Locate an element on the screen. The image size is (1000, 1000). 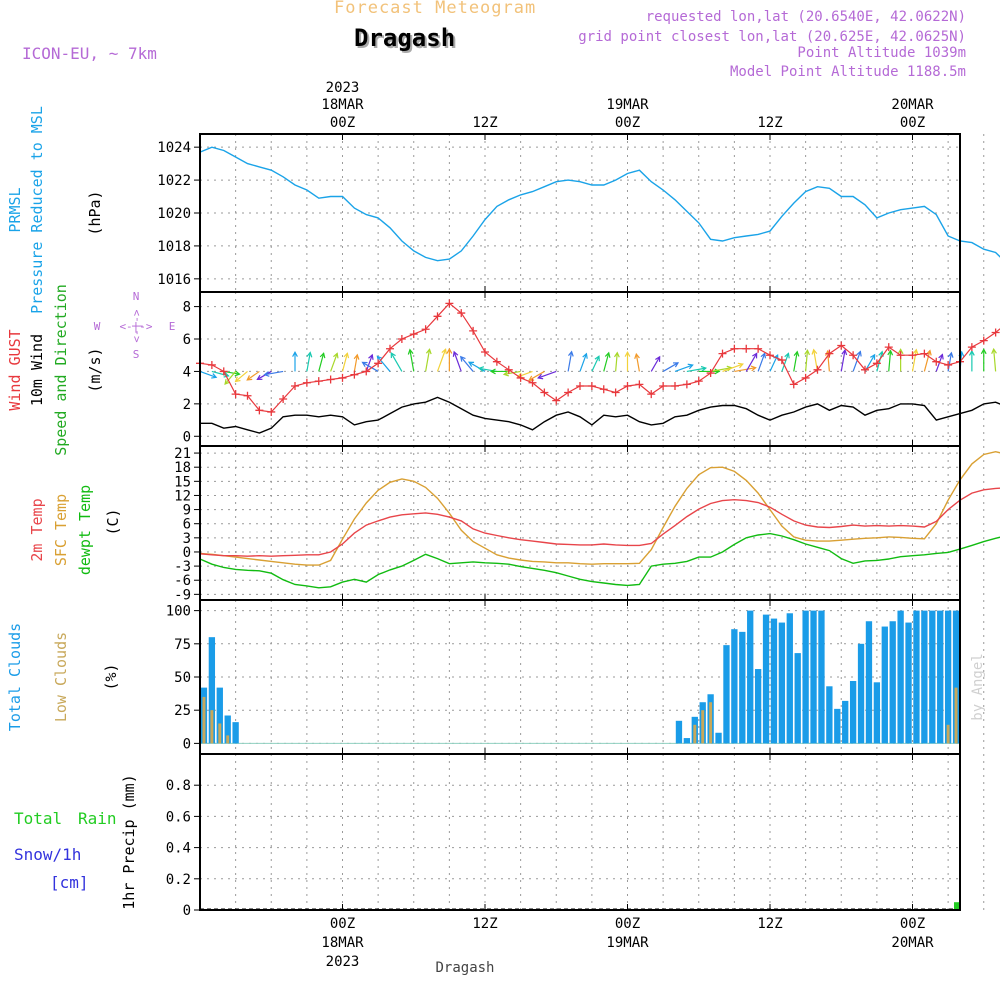
gust-line is located at coordinates (599, 357).